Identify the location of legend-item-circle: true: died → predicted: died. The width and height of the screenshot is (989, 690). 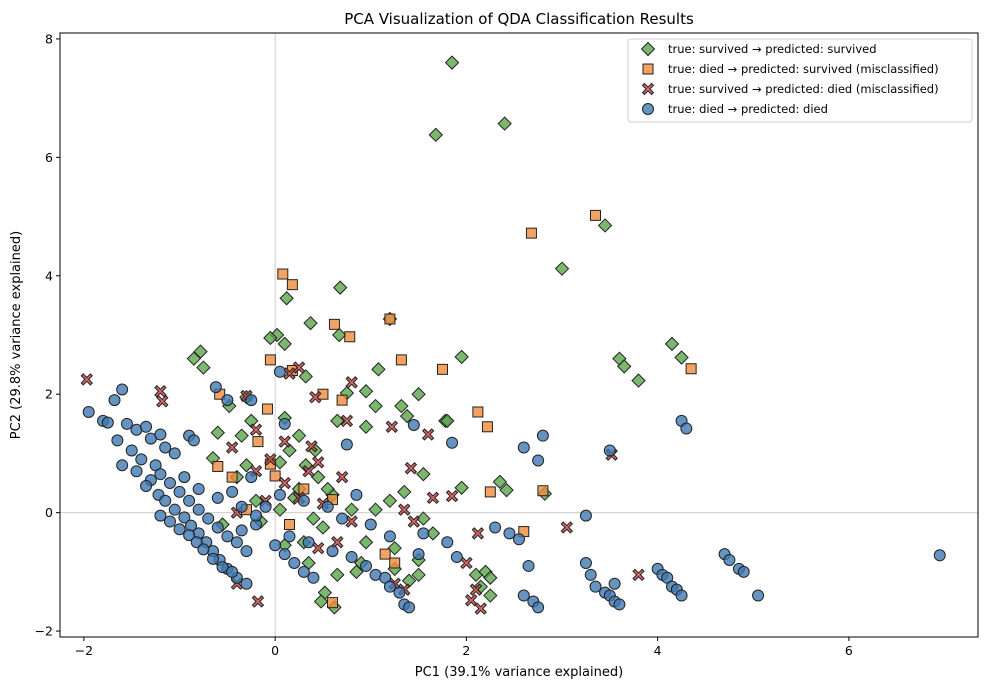
(735, 109).